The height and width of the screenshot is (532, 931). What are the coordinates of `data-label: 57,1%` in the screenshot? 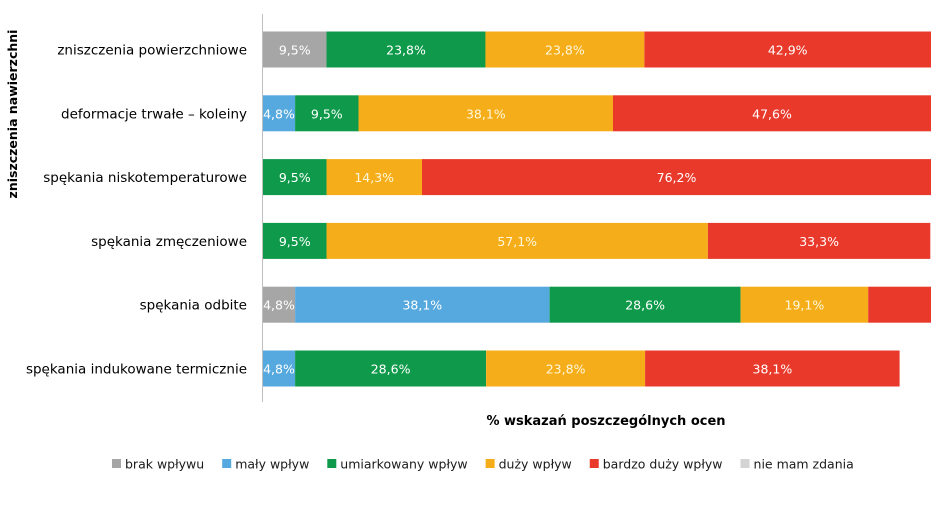 It's located at (517, 241).